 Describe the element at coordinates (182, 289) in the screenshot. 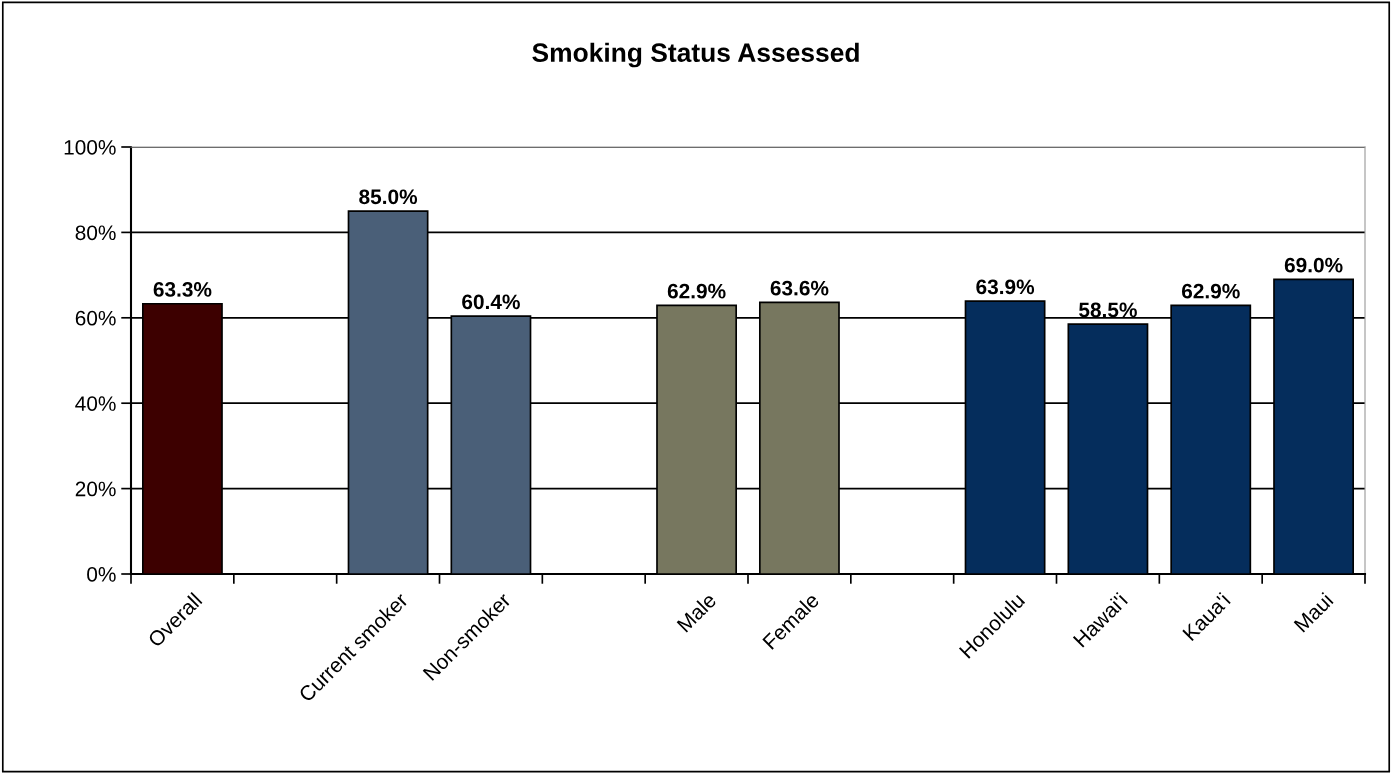

I see `data-label: 63.3%` at that location.